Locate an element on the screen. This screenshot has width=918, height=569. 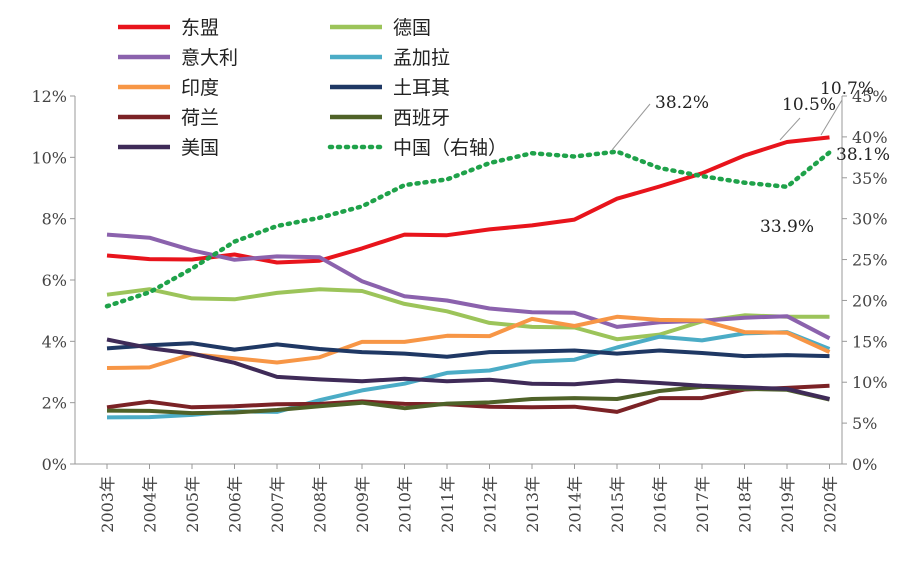
x-tick-label: 2015年 is located at coordinates (617, 504).